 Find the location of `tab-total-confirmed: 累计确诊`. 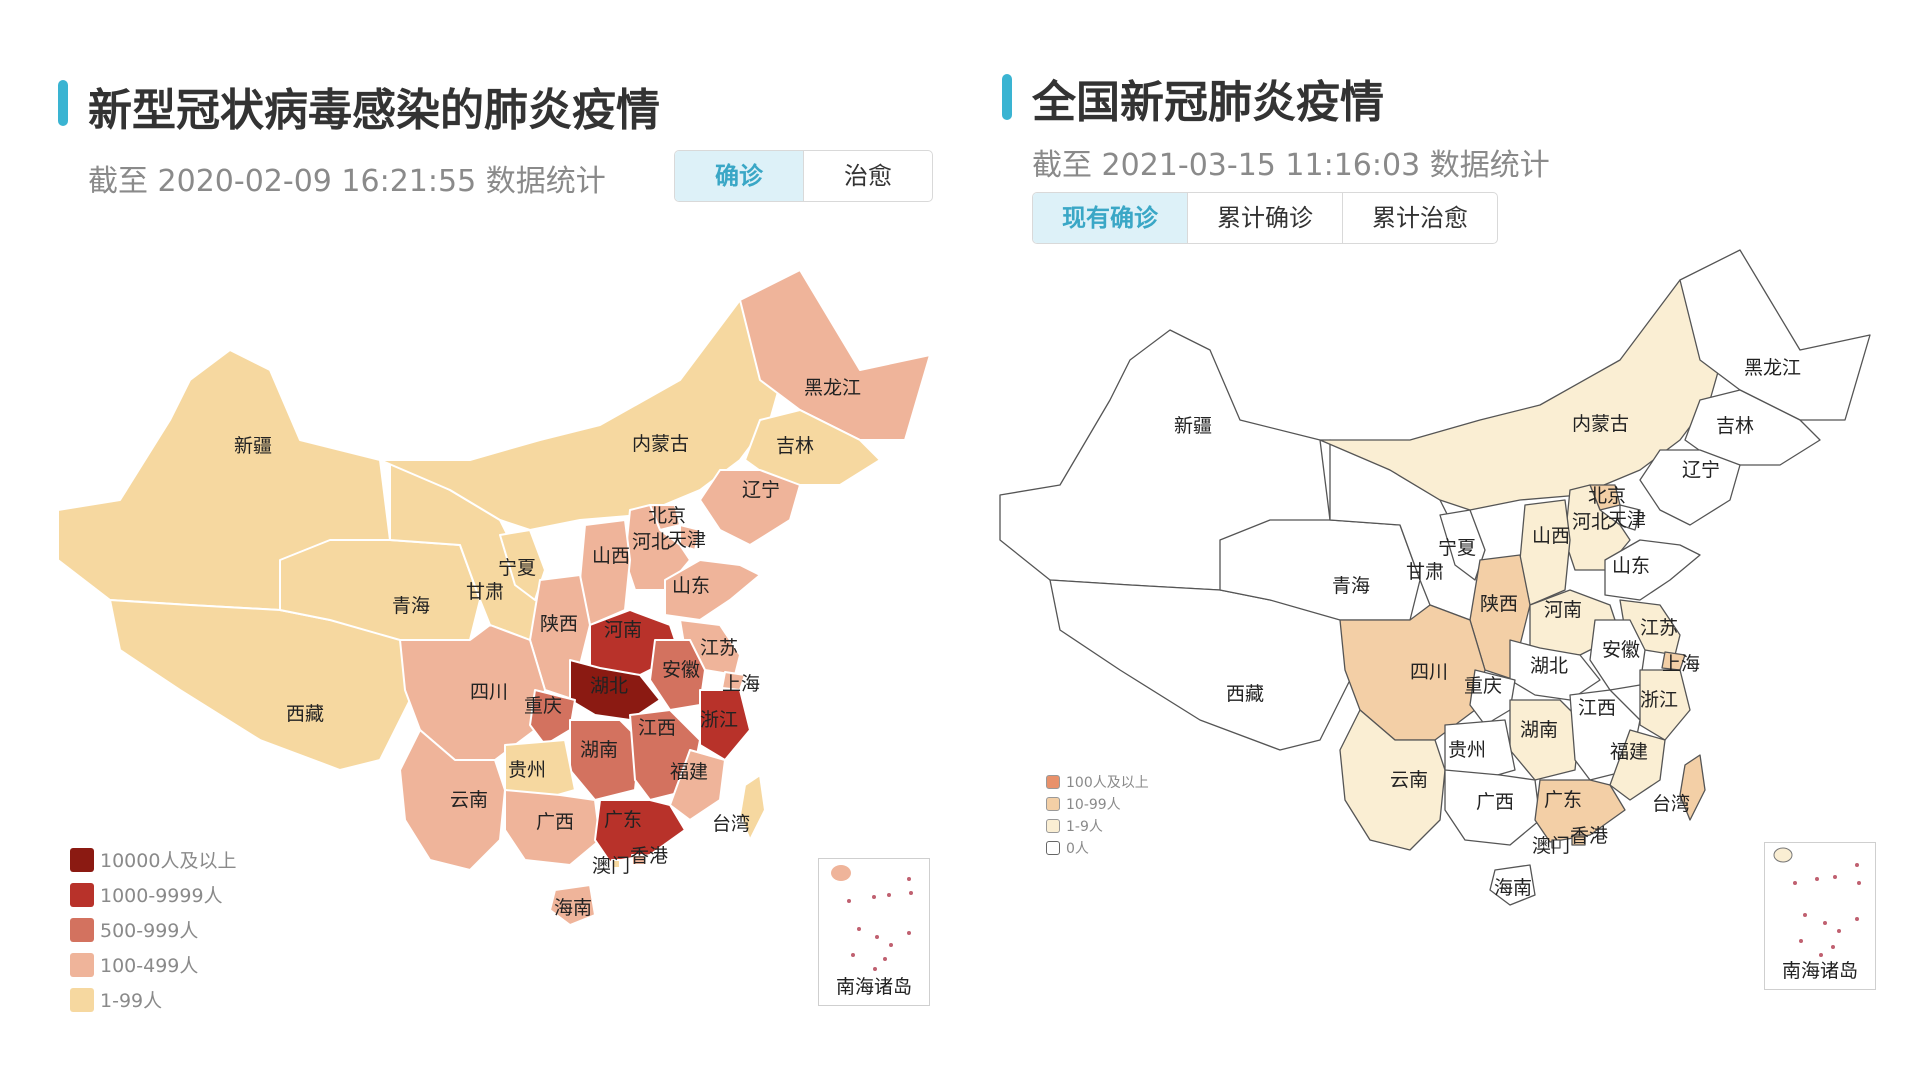

tab-total-confirmed: 累计确诊 is located at coordinates (1265, 218).